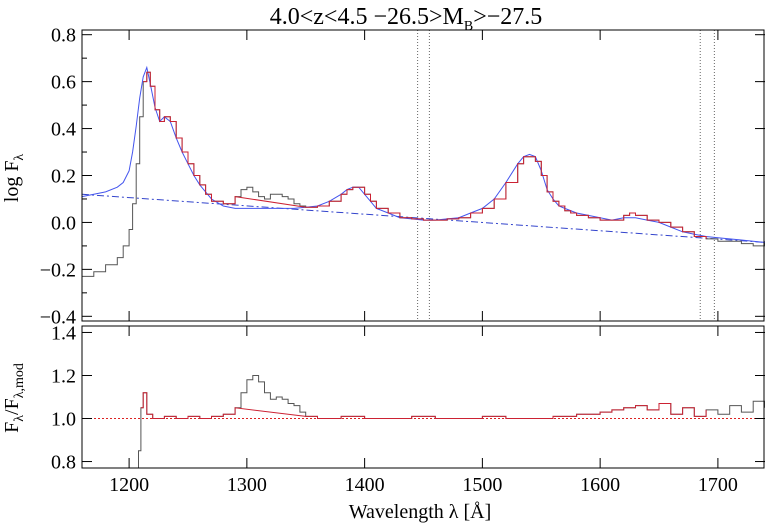 The image size is (765, 525). Describe the element at coordinates (63, 333) in the screenshot. I see `y-tick-label: 1.4` at that location.